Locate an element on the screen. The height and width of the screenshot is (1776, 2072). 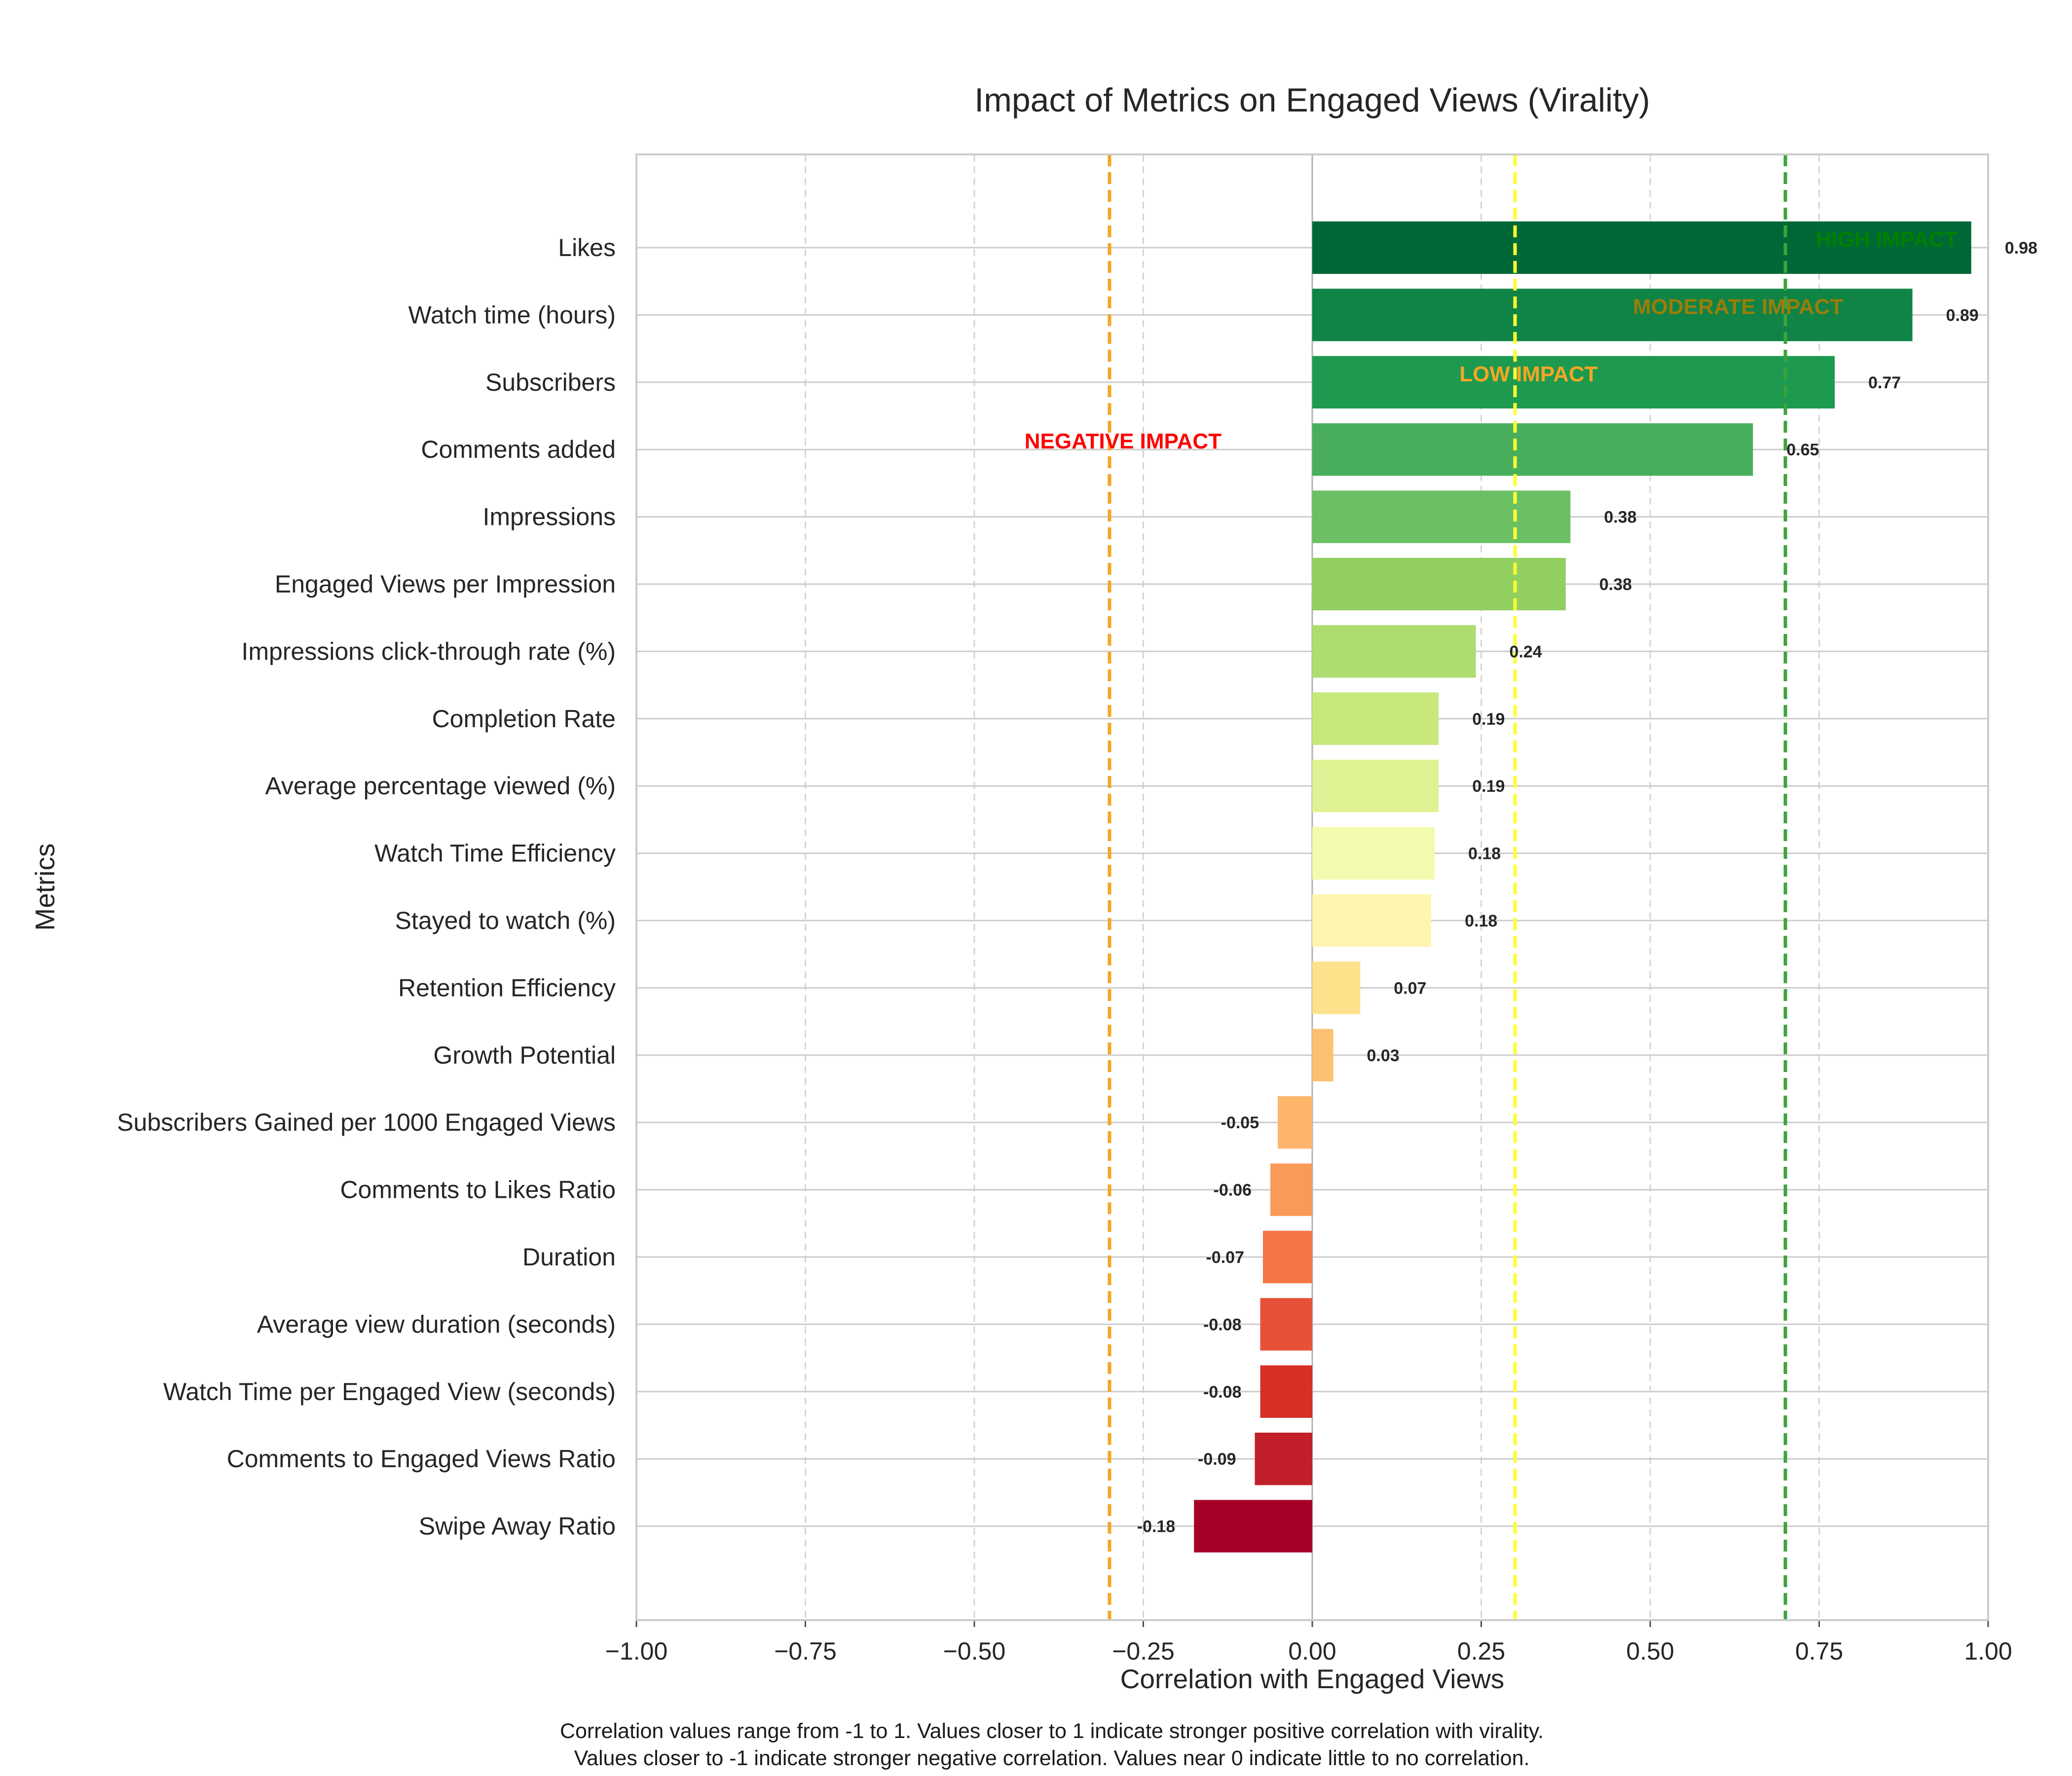
y-tick-label: Swipe Away Ratio is located at coordinates (518, 1527).